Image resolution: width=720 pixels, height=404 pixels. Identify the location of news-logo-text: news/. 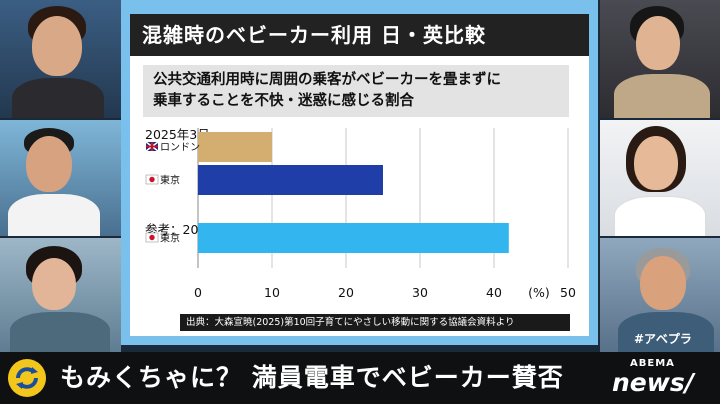
(653, 382).